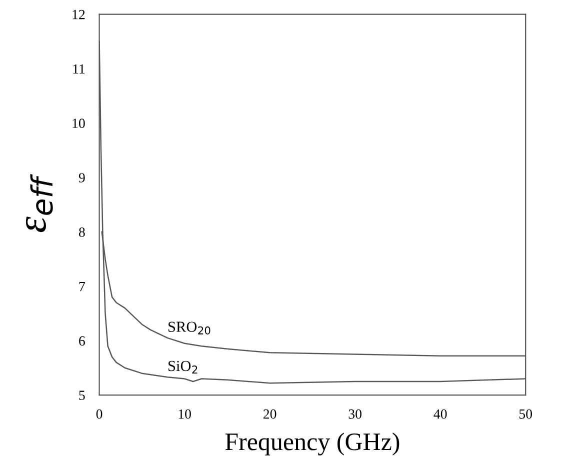 The height and width of the screenshot is (476, 584). I want to click on y-tick-label: 6, so click(82, 341).